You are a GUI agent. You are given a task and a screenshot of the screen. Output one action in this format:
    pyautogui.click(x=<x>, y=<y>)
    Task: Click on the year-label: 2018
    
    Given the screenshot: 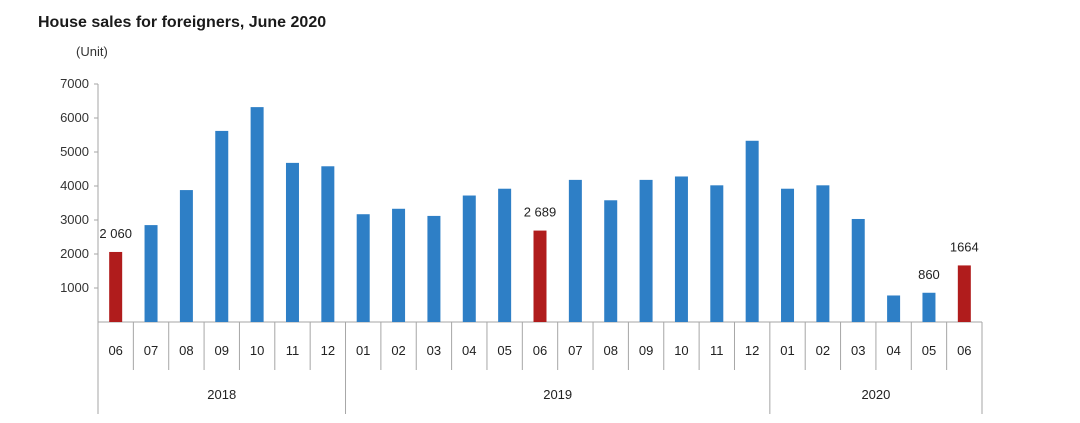 What is the action you would take?
    pyautogui.click(x=221, y=394)
    